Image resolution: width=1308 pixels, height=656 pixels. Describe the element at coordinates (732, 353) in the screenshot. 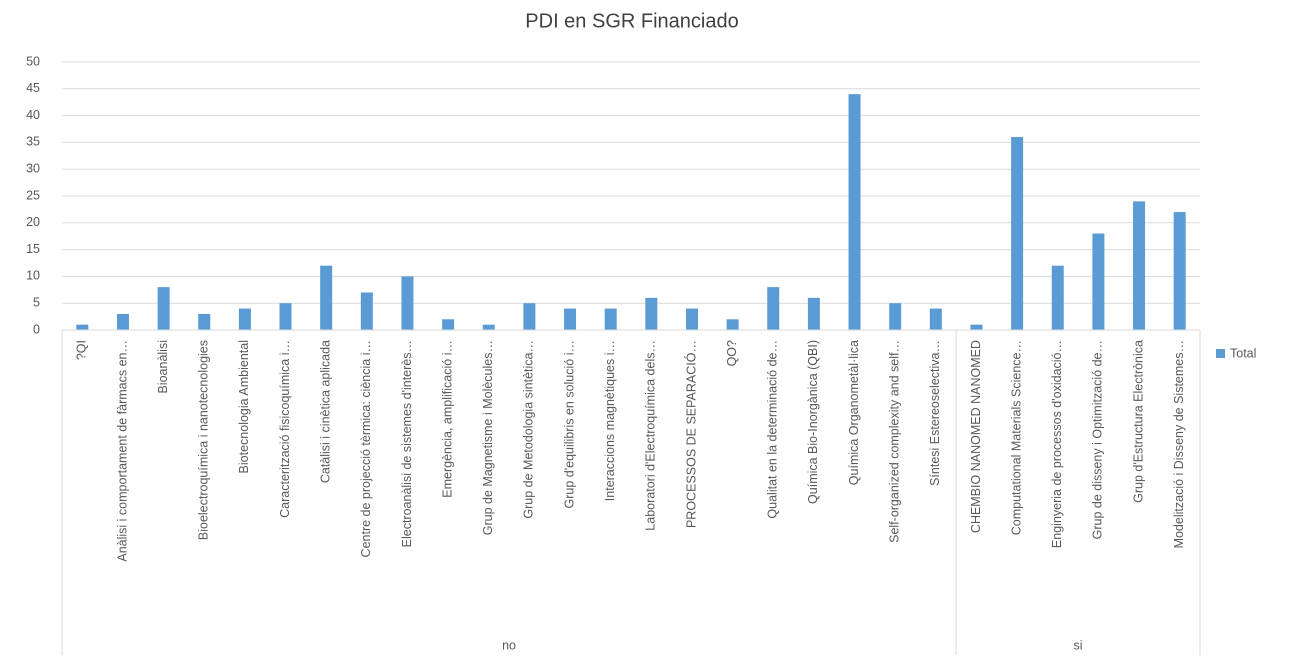

I see `x-tick-label: QO?` at that location.